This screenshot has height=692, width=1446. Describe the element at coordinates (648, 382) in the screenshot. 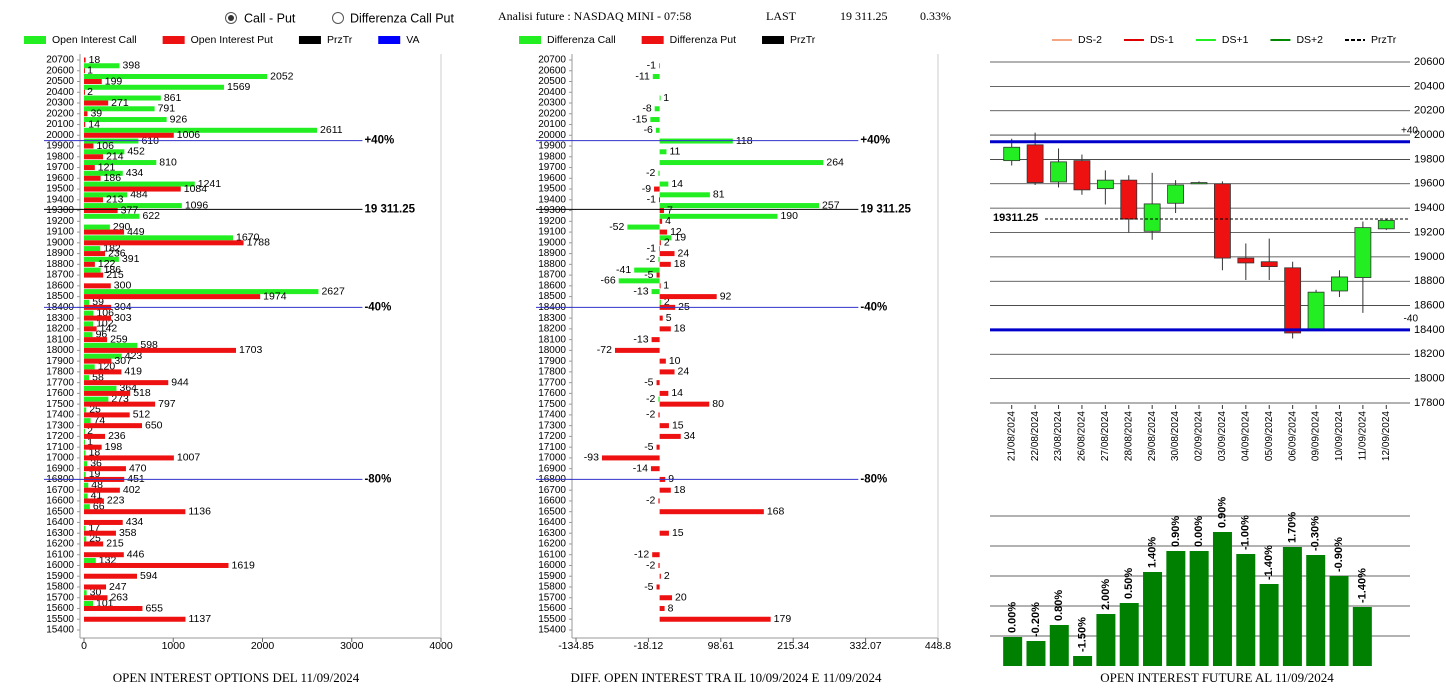

I see `value-label: -5` at that location.